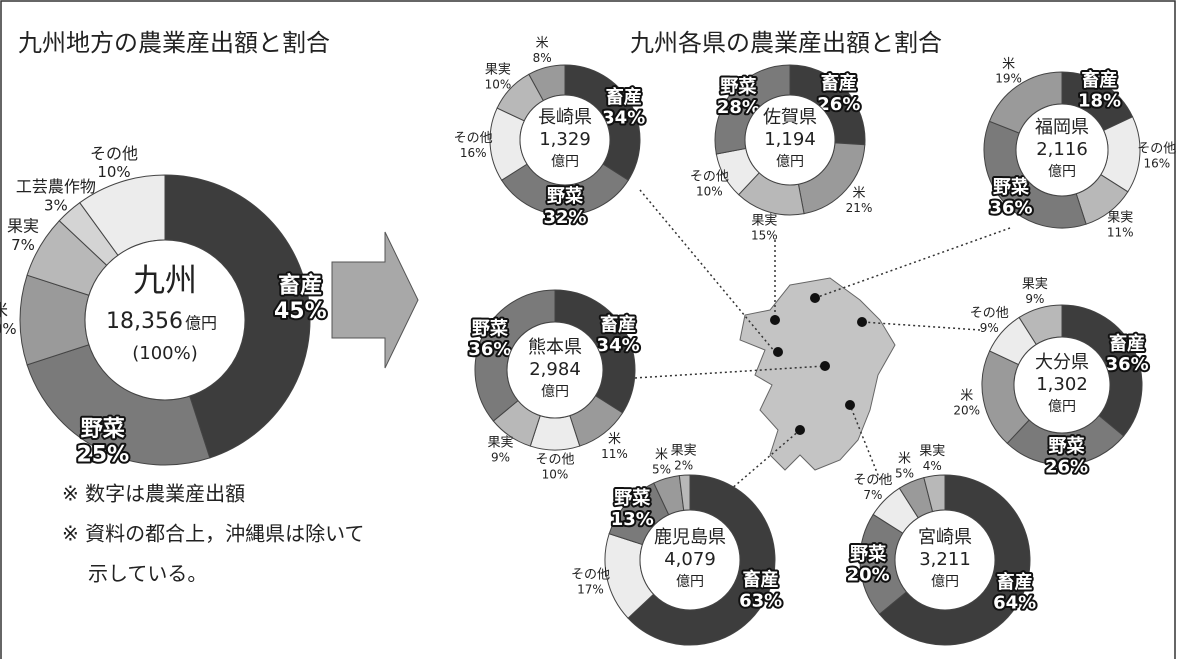  I want to click on value-label: 28%, so click(738, 107).